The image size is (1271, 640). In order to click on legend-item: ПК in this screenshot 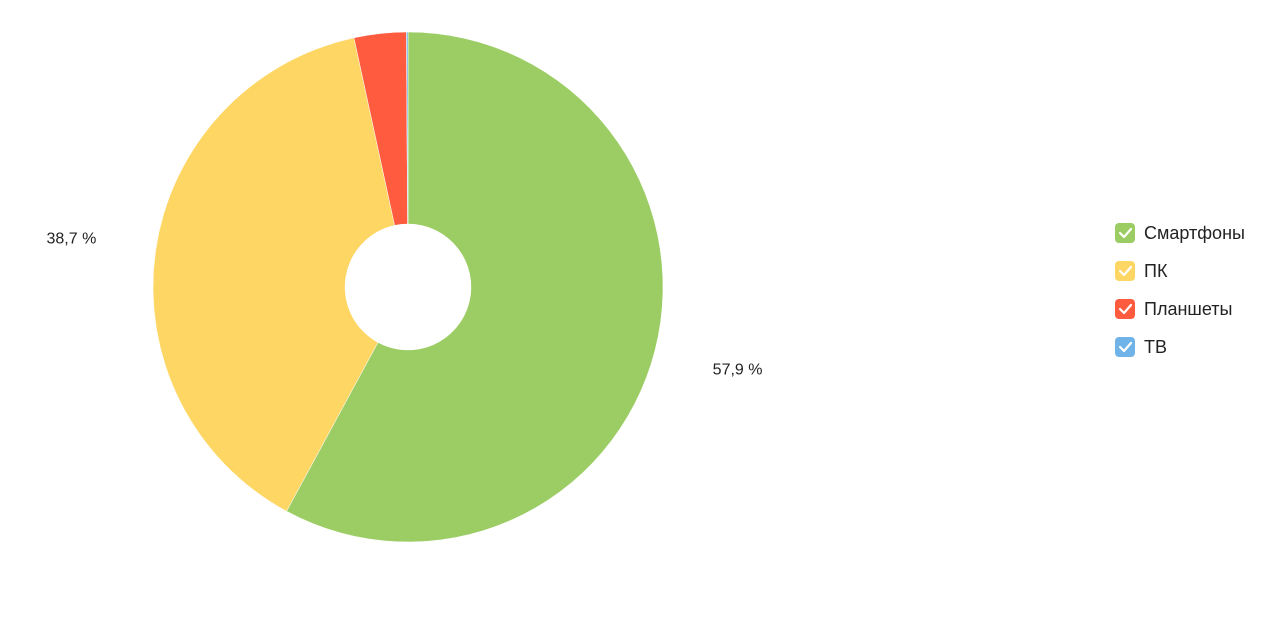, I will do `click(1141, 271)`.